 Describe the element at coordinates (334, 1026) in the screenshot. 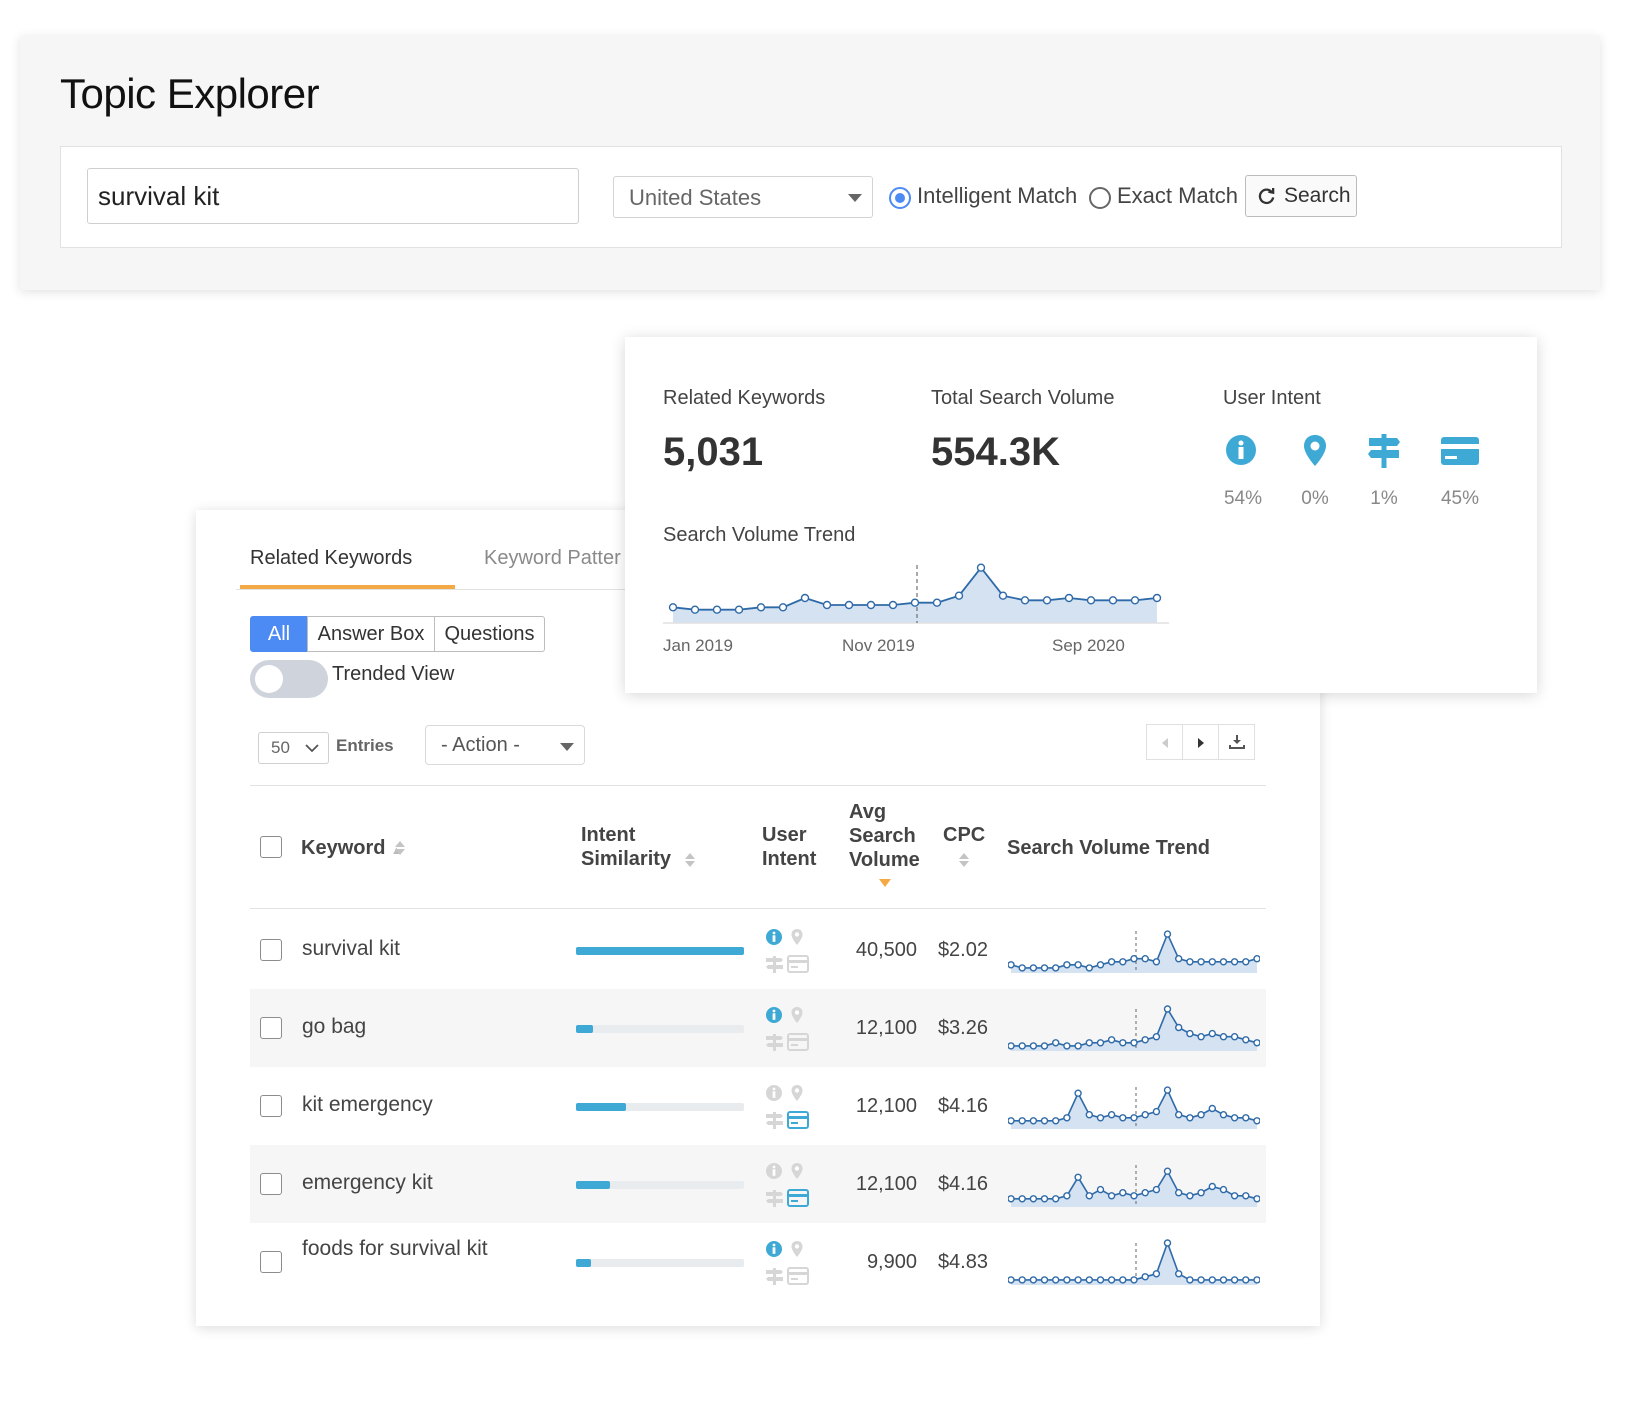

I see `row-keyword: go bag` at that location.